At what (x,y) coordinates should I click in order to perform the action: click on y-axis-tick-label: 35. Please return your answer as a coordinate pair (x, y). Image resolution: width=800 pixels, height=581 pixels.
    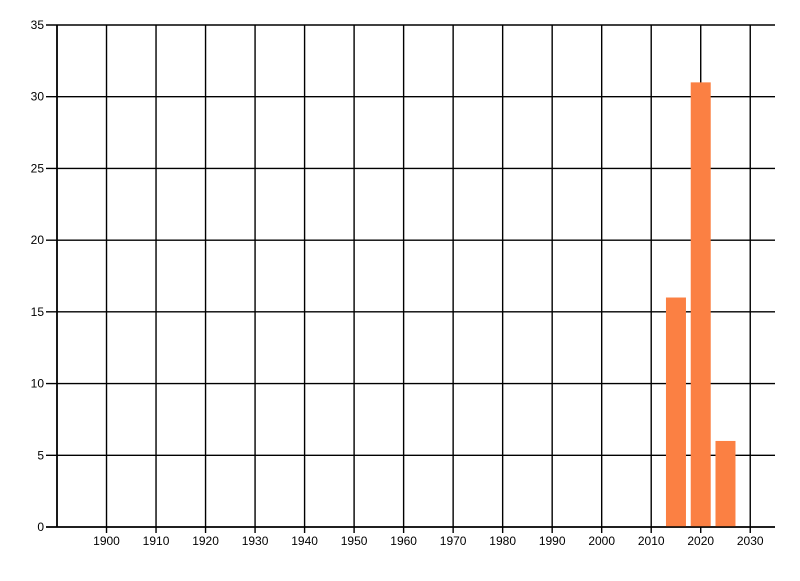
    Looking at the image, I should click on (38, 25).